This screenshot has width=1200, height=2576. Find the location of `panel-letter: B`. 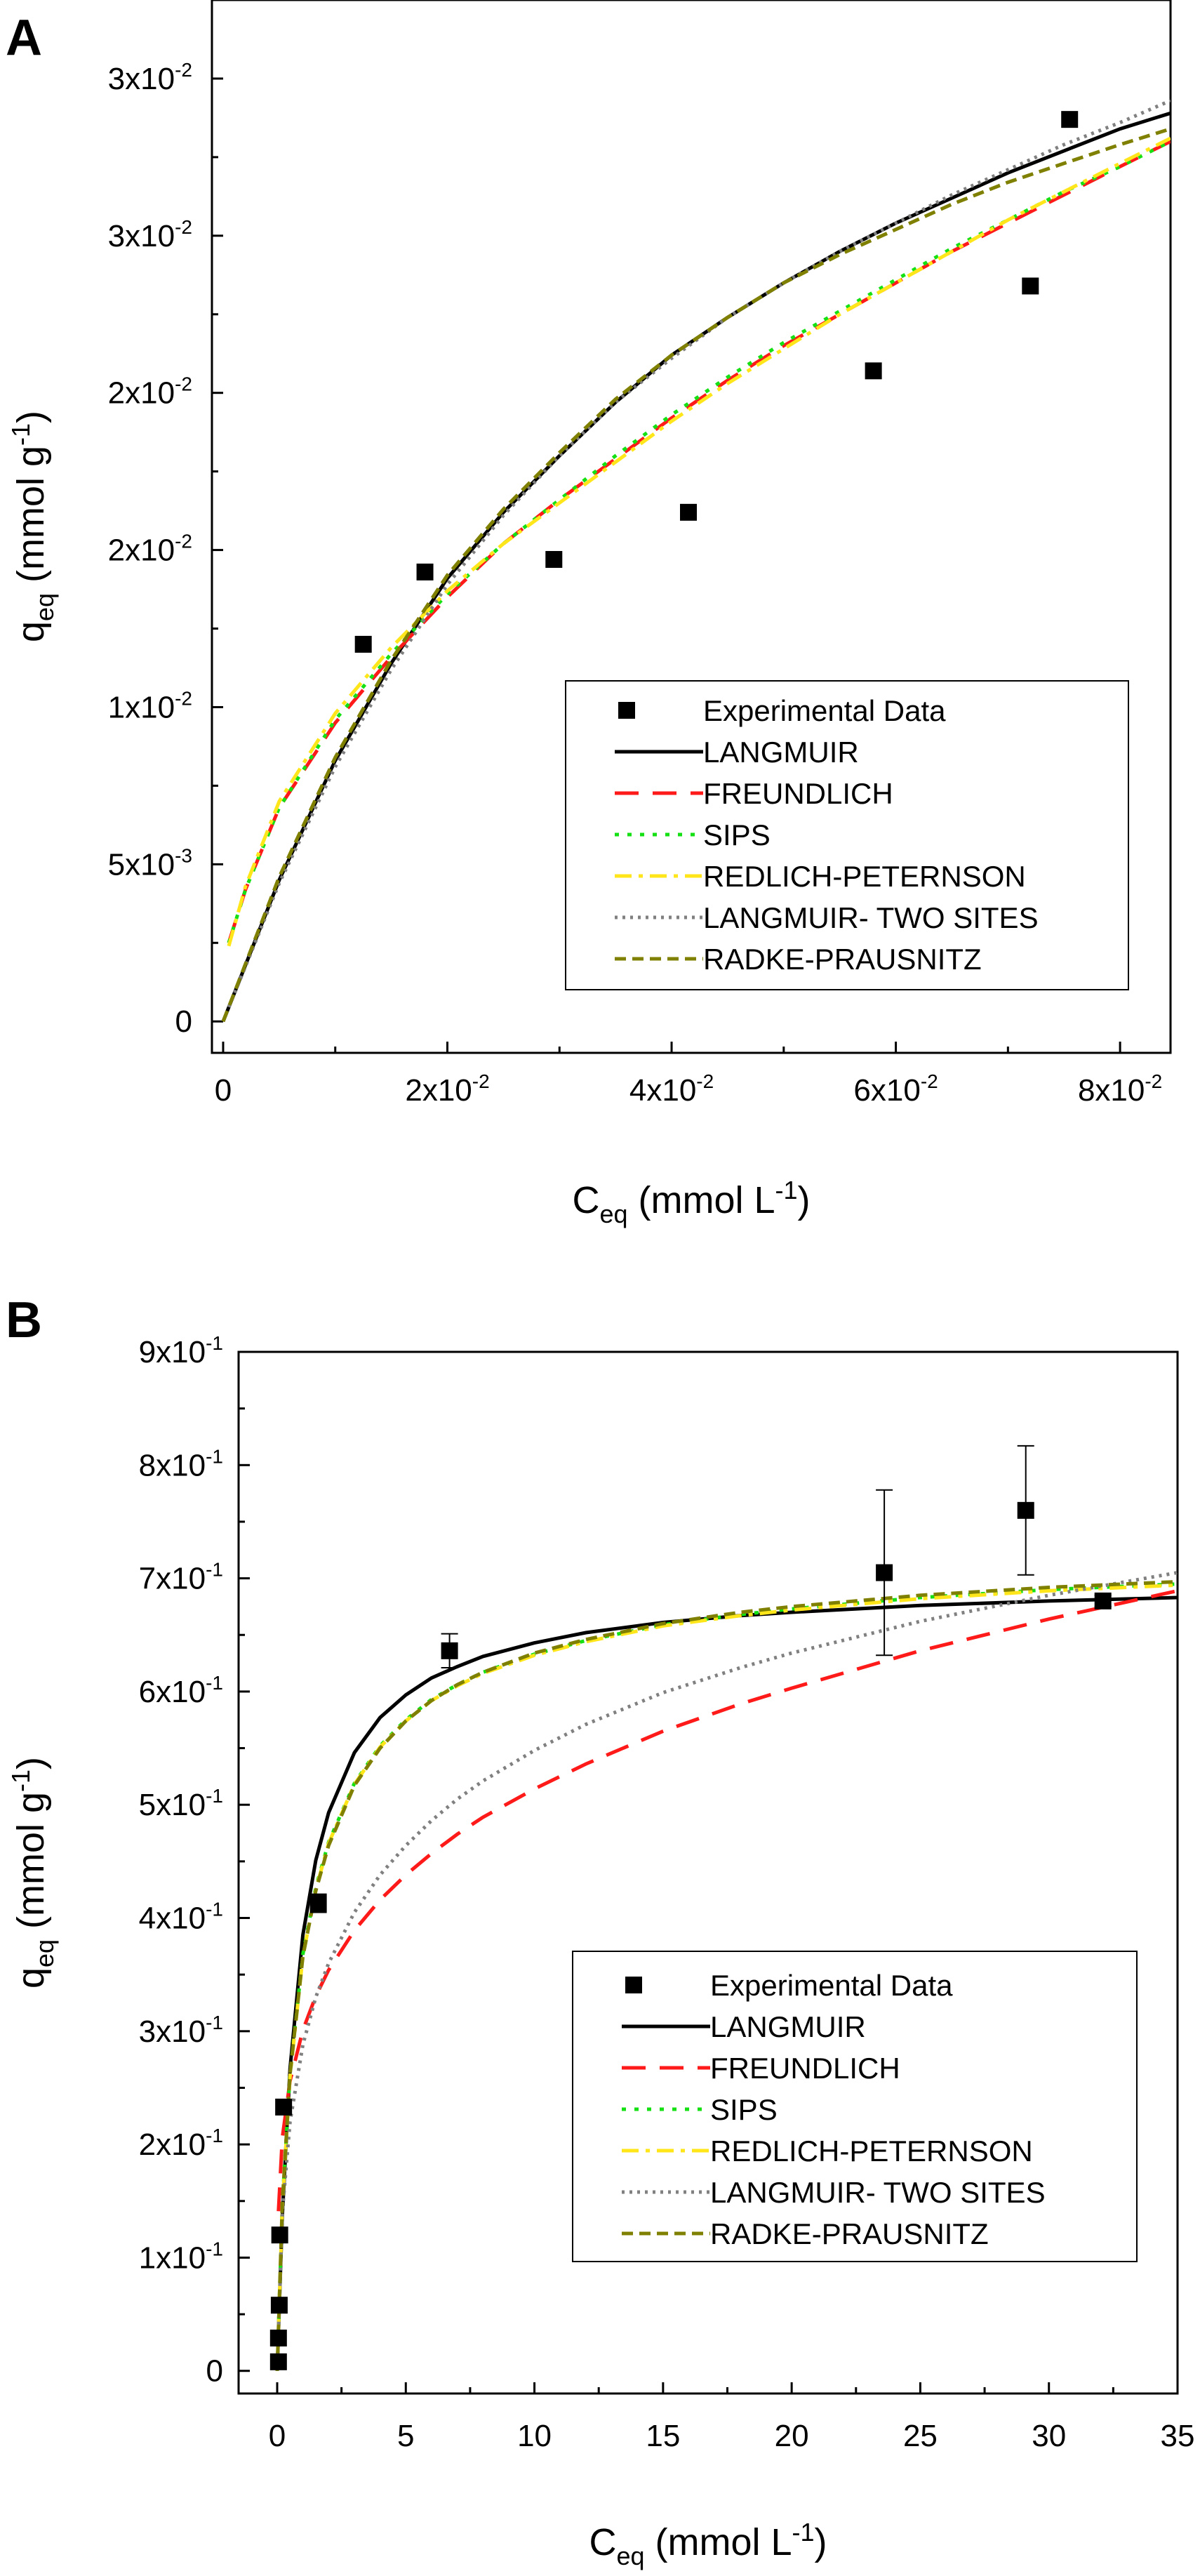

panel-letter: B is located at coordinates (24, 1320).